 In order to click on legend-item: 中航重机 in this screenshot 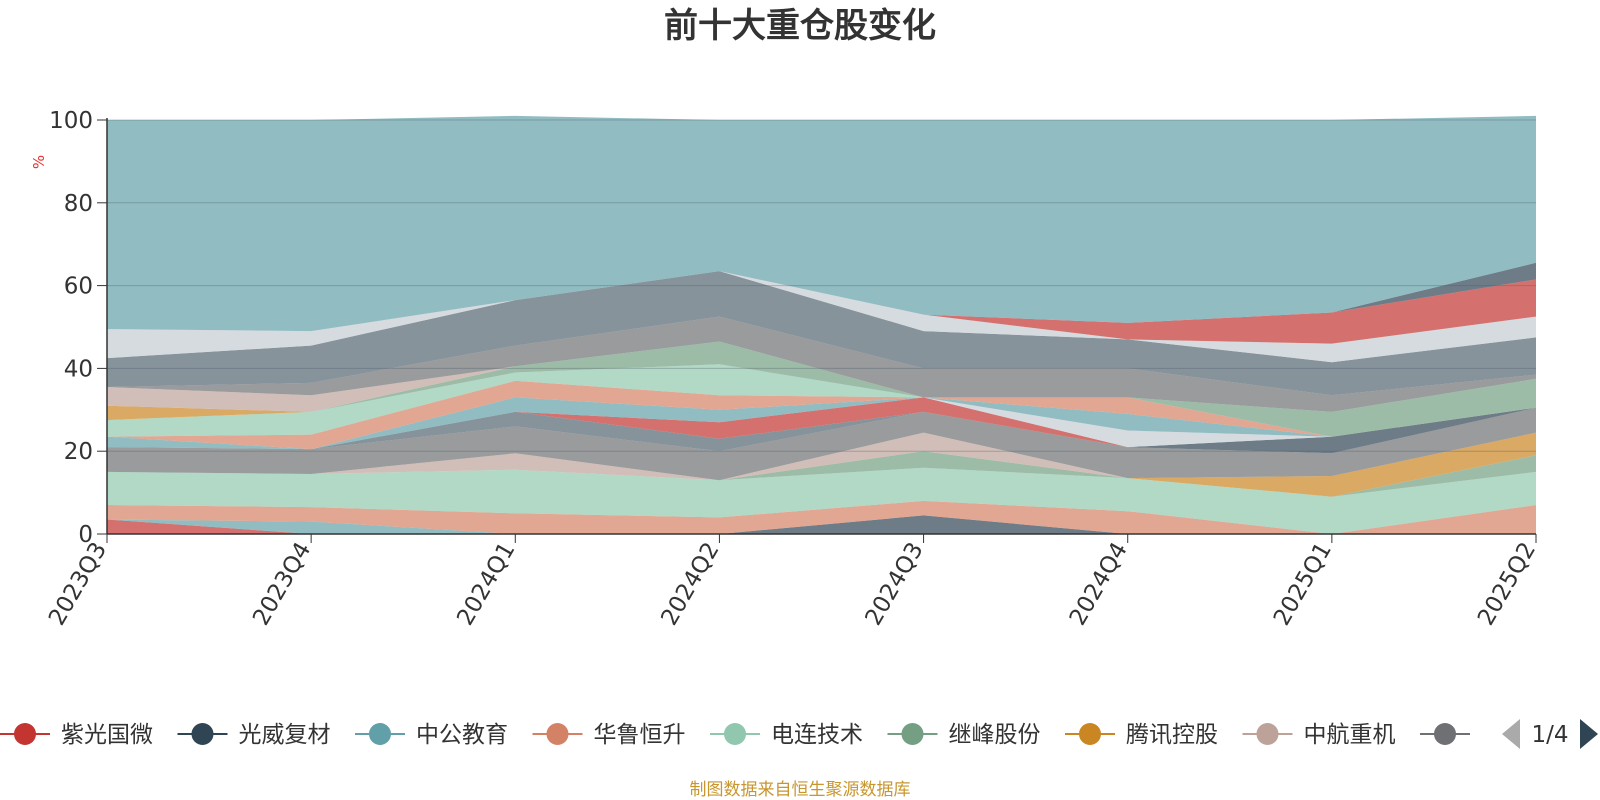, I will do `click(1319, 735)`.